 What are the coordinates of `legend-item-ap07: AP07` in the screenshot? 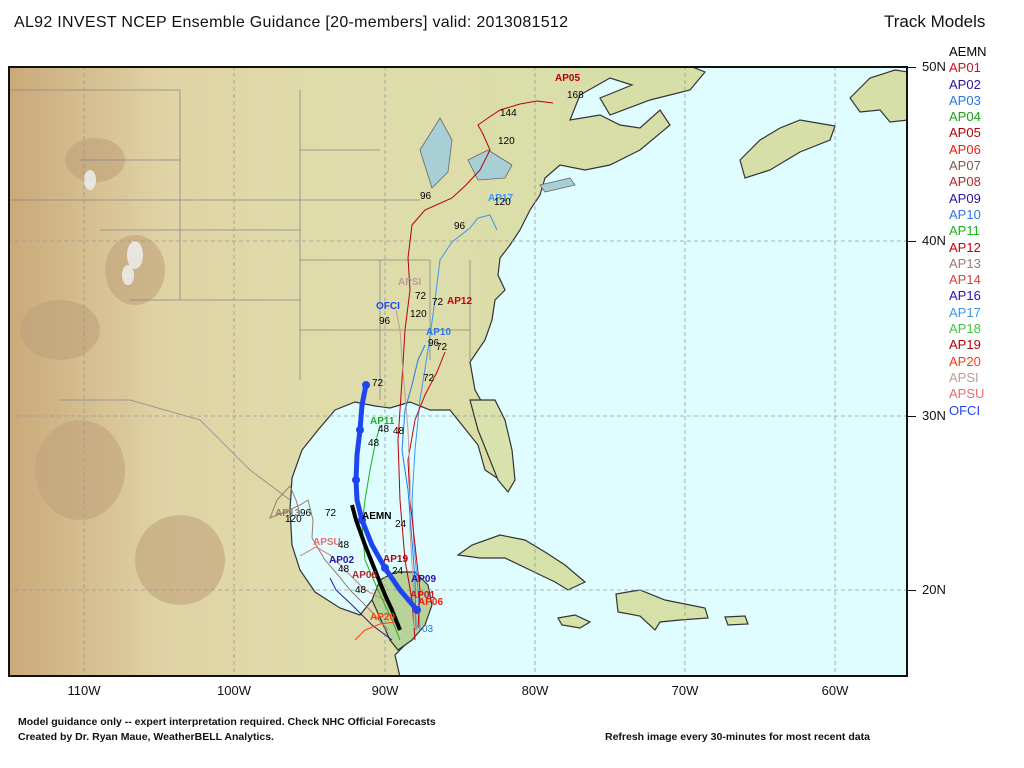 It's located at (965, 166).